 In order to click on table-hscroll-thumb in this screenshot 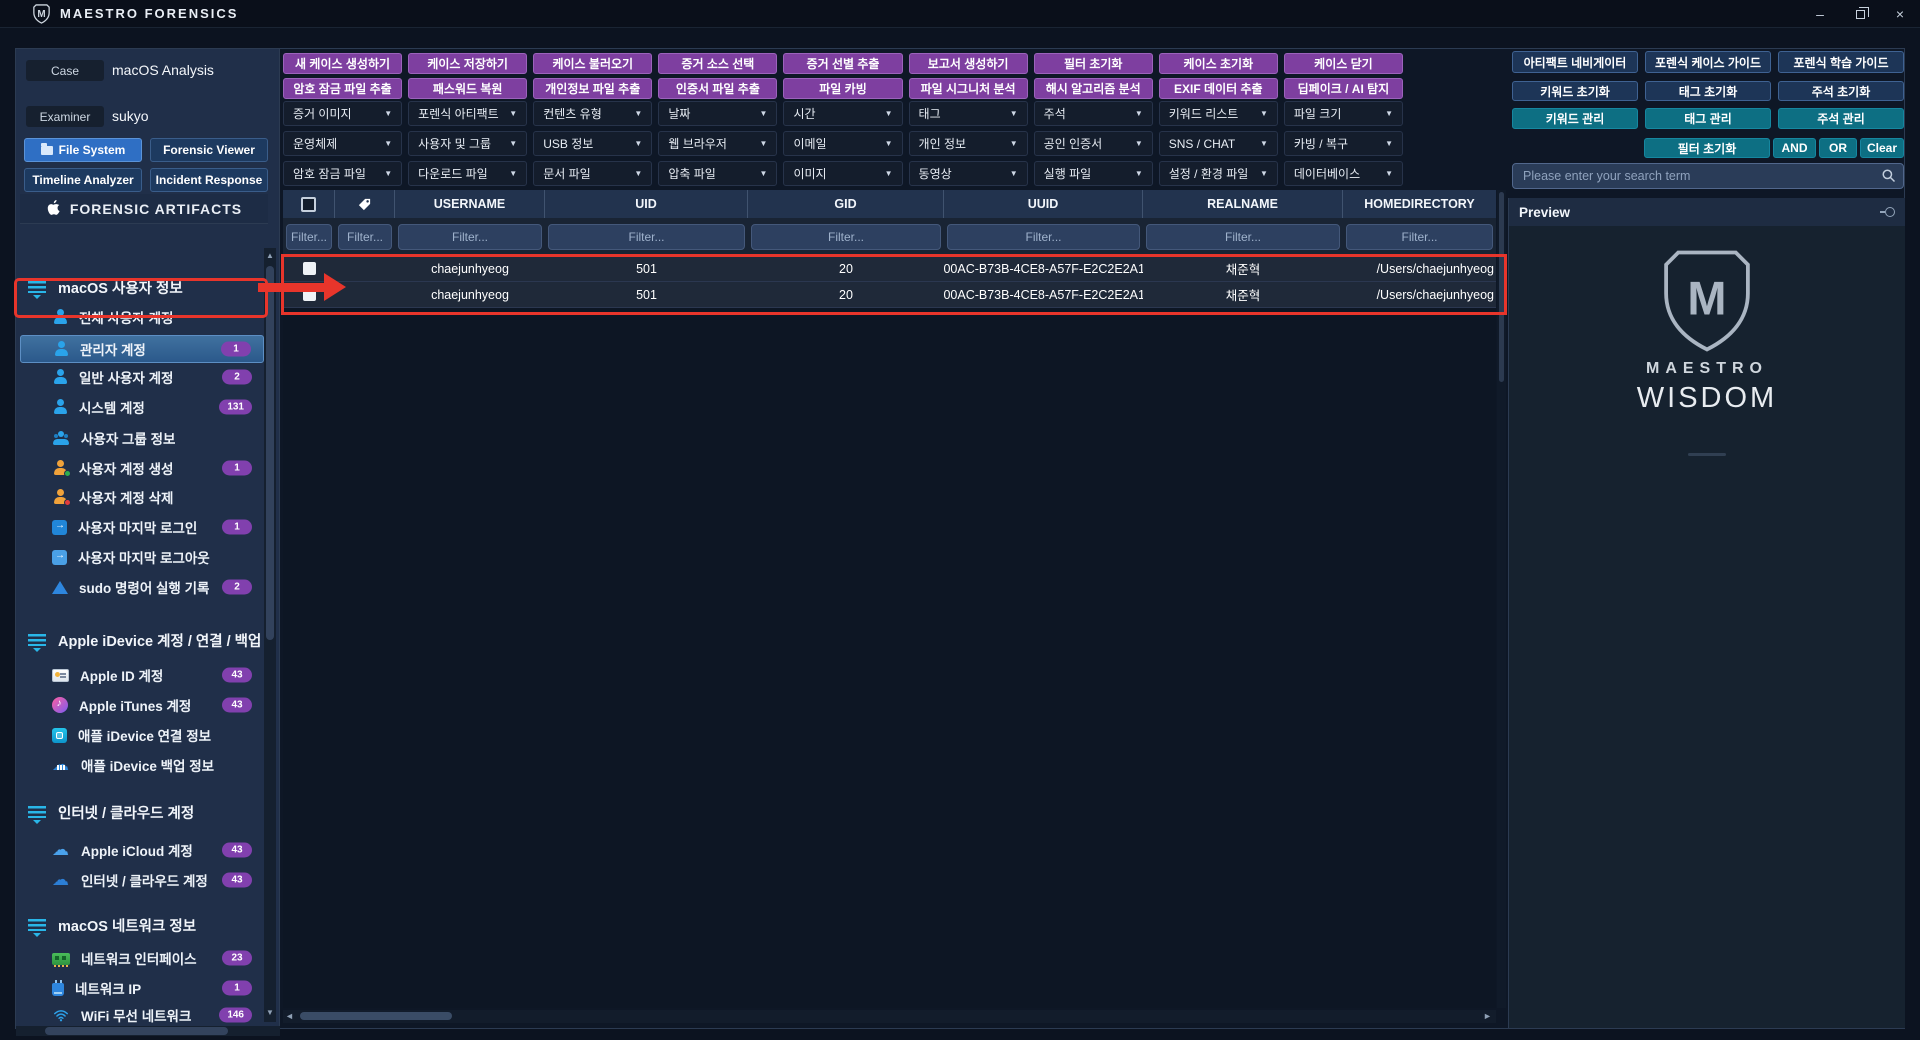, I will do `click(376, 1016)`.